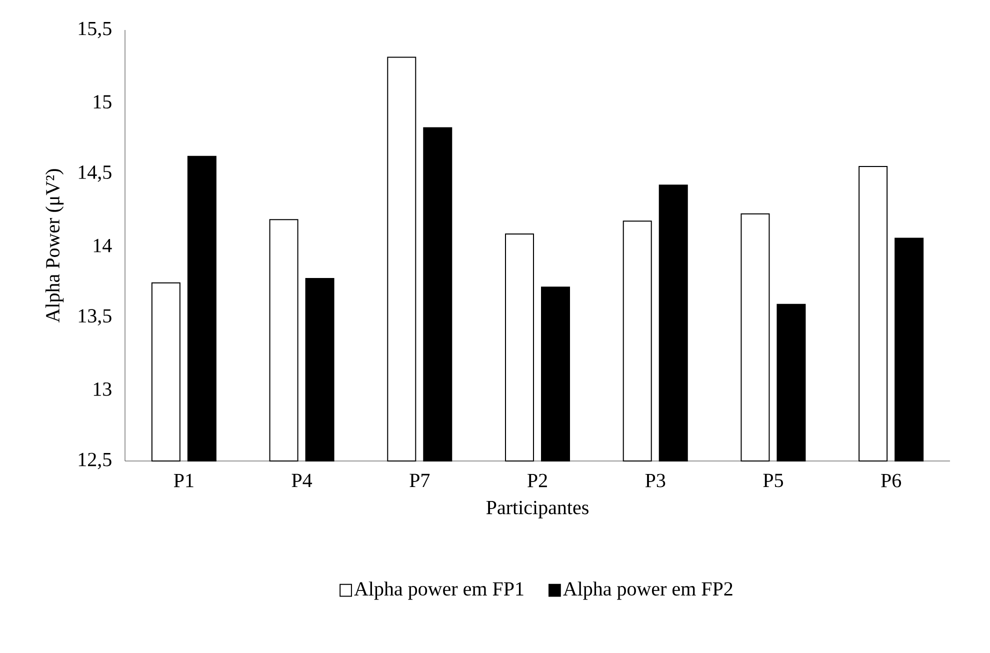 The image size is (990, 653). What do you see at coordinates (647, 591) in the screenshot?
I see `legend-label: Alpha power em FP2` at bounding box center [647, 591].